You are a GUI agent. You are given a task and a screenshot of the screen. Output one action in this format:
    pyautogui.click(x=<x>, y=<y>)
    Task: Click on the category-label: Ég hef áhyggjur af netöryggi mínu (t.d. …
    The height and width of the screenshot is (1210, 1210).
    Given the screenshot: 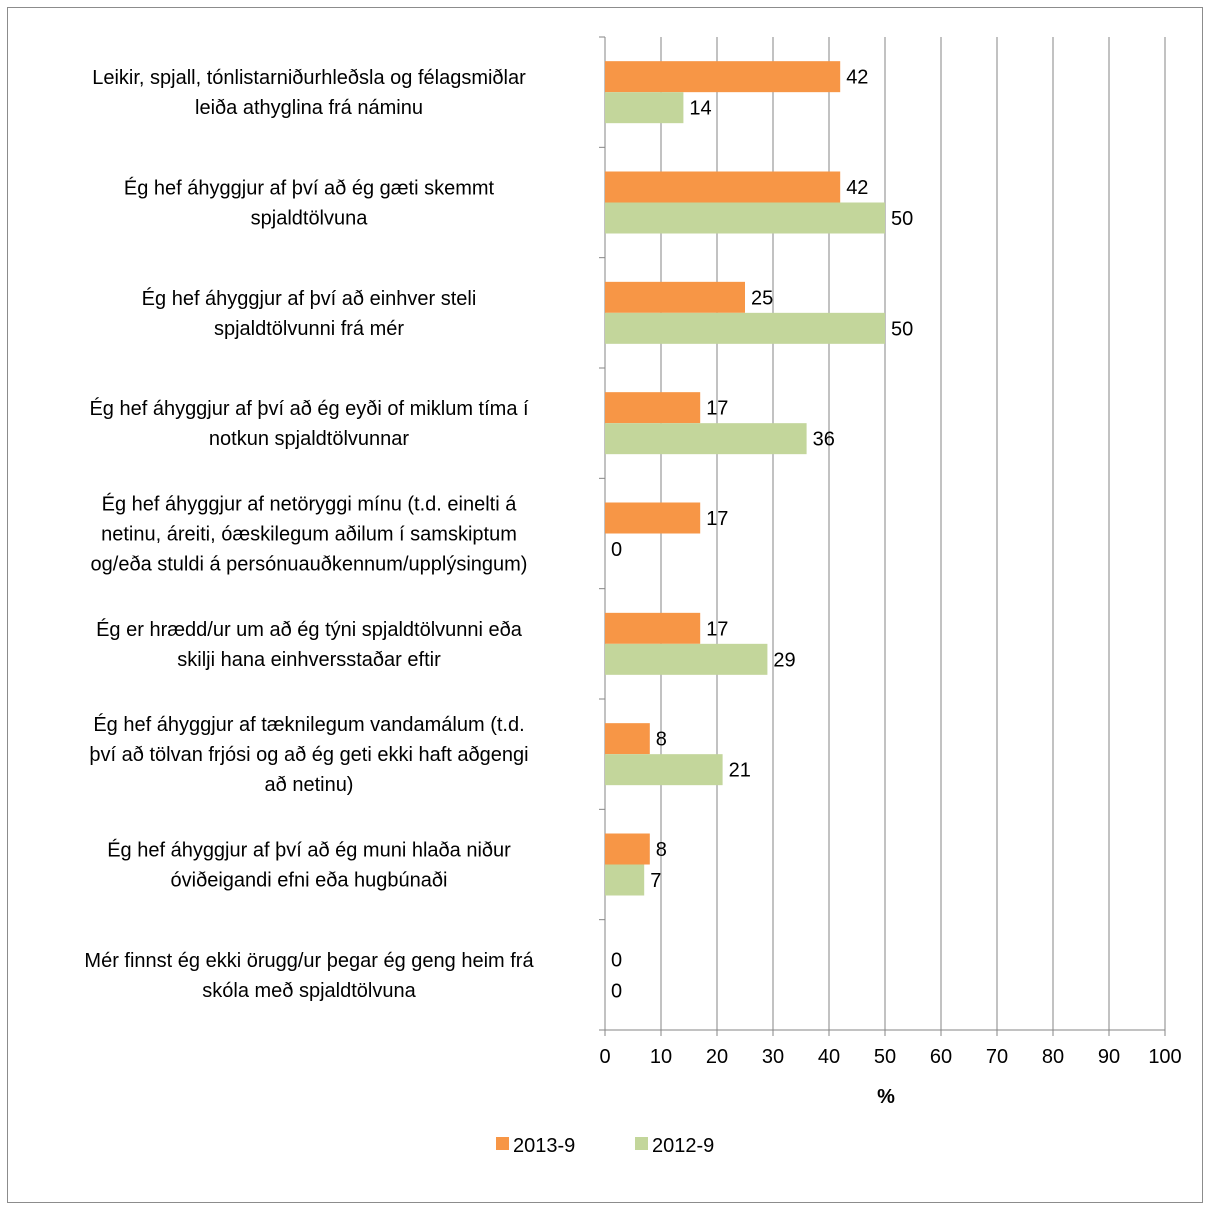 What is the action you would take?
    pyautogui.click(x=309, y=534)
    